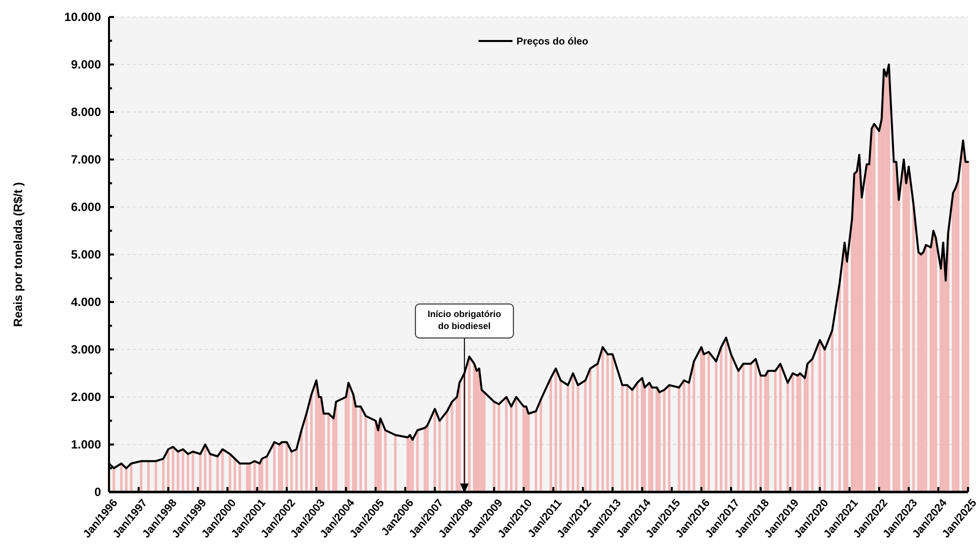 The width and height of the screenshot is (978, 555). I want to click on annotation: Início obrigatório do biodiesel, so click(465, 320).